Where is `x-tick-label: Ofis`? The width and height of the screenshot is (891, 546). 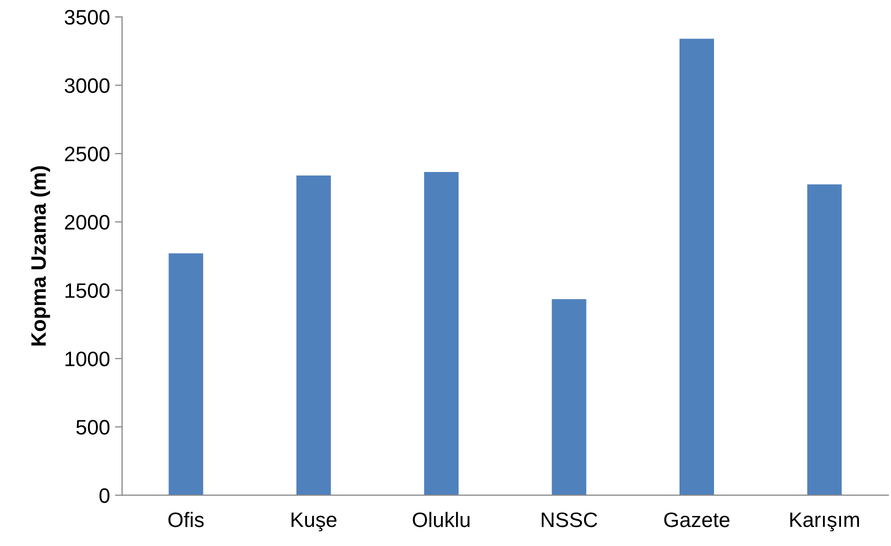
x-tick-label: Ofis is located at coordinates (186, 520).